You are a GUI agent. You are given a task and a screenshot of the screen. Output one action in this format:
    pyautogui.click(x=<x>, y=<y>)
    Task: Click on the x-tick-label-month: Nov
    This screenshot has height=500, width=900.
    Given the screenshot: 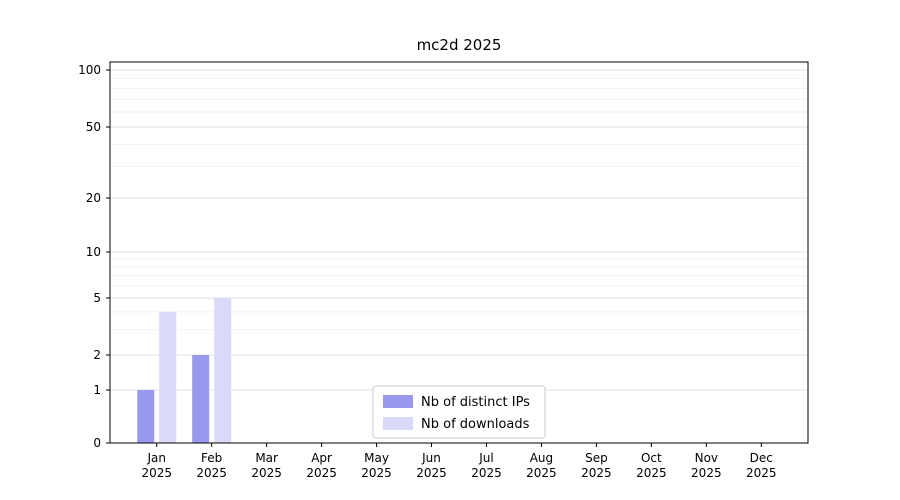 What is the action you would take?
    pyautogui.click(x=706, y=458)
    